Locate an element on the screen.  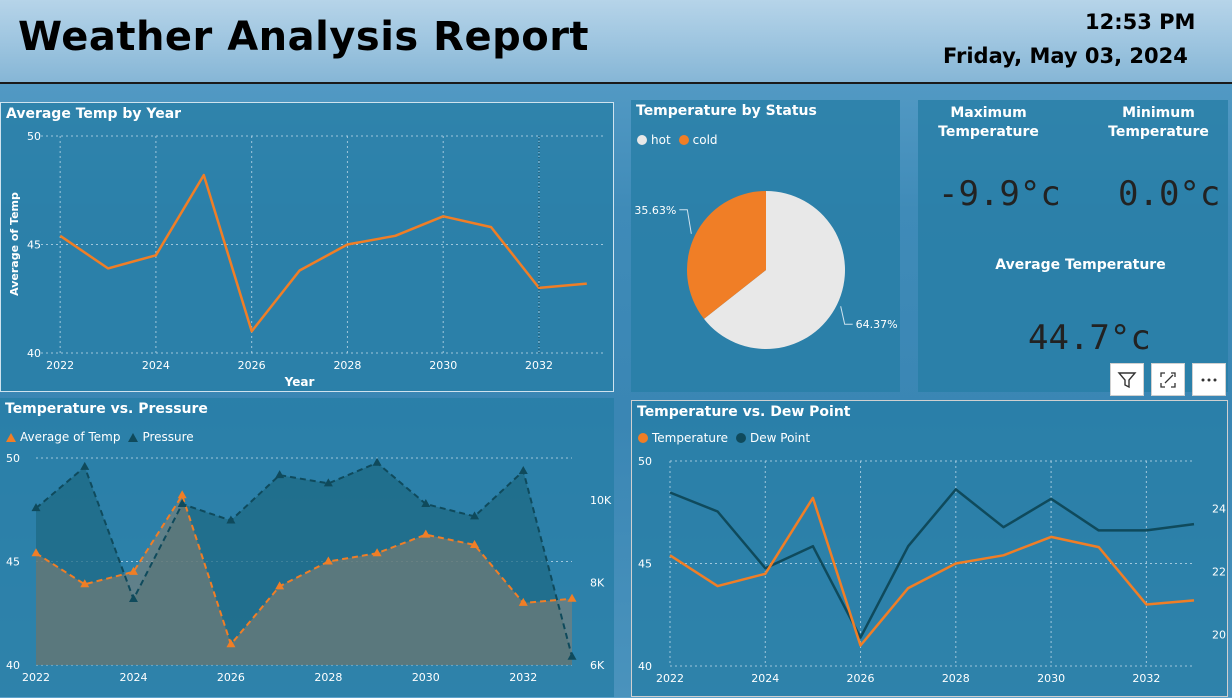
more-options-button is located at coordinates (1209, 379).